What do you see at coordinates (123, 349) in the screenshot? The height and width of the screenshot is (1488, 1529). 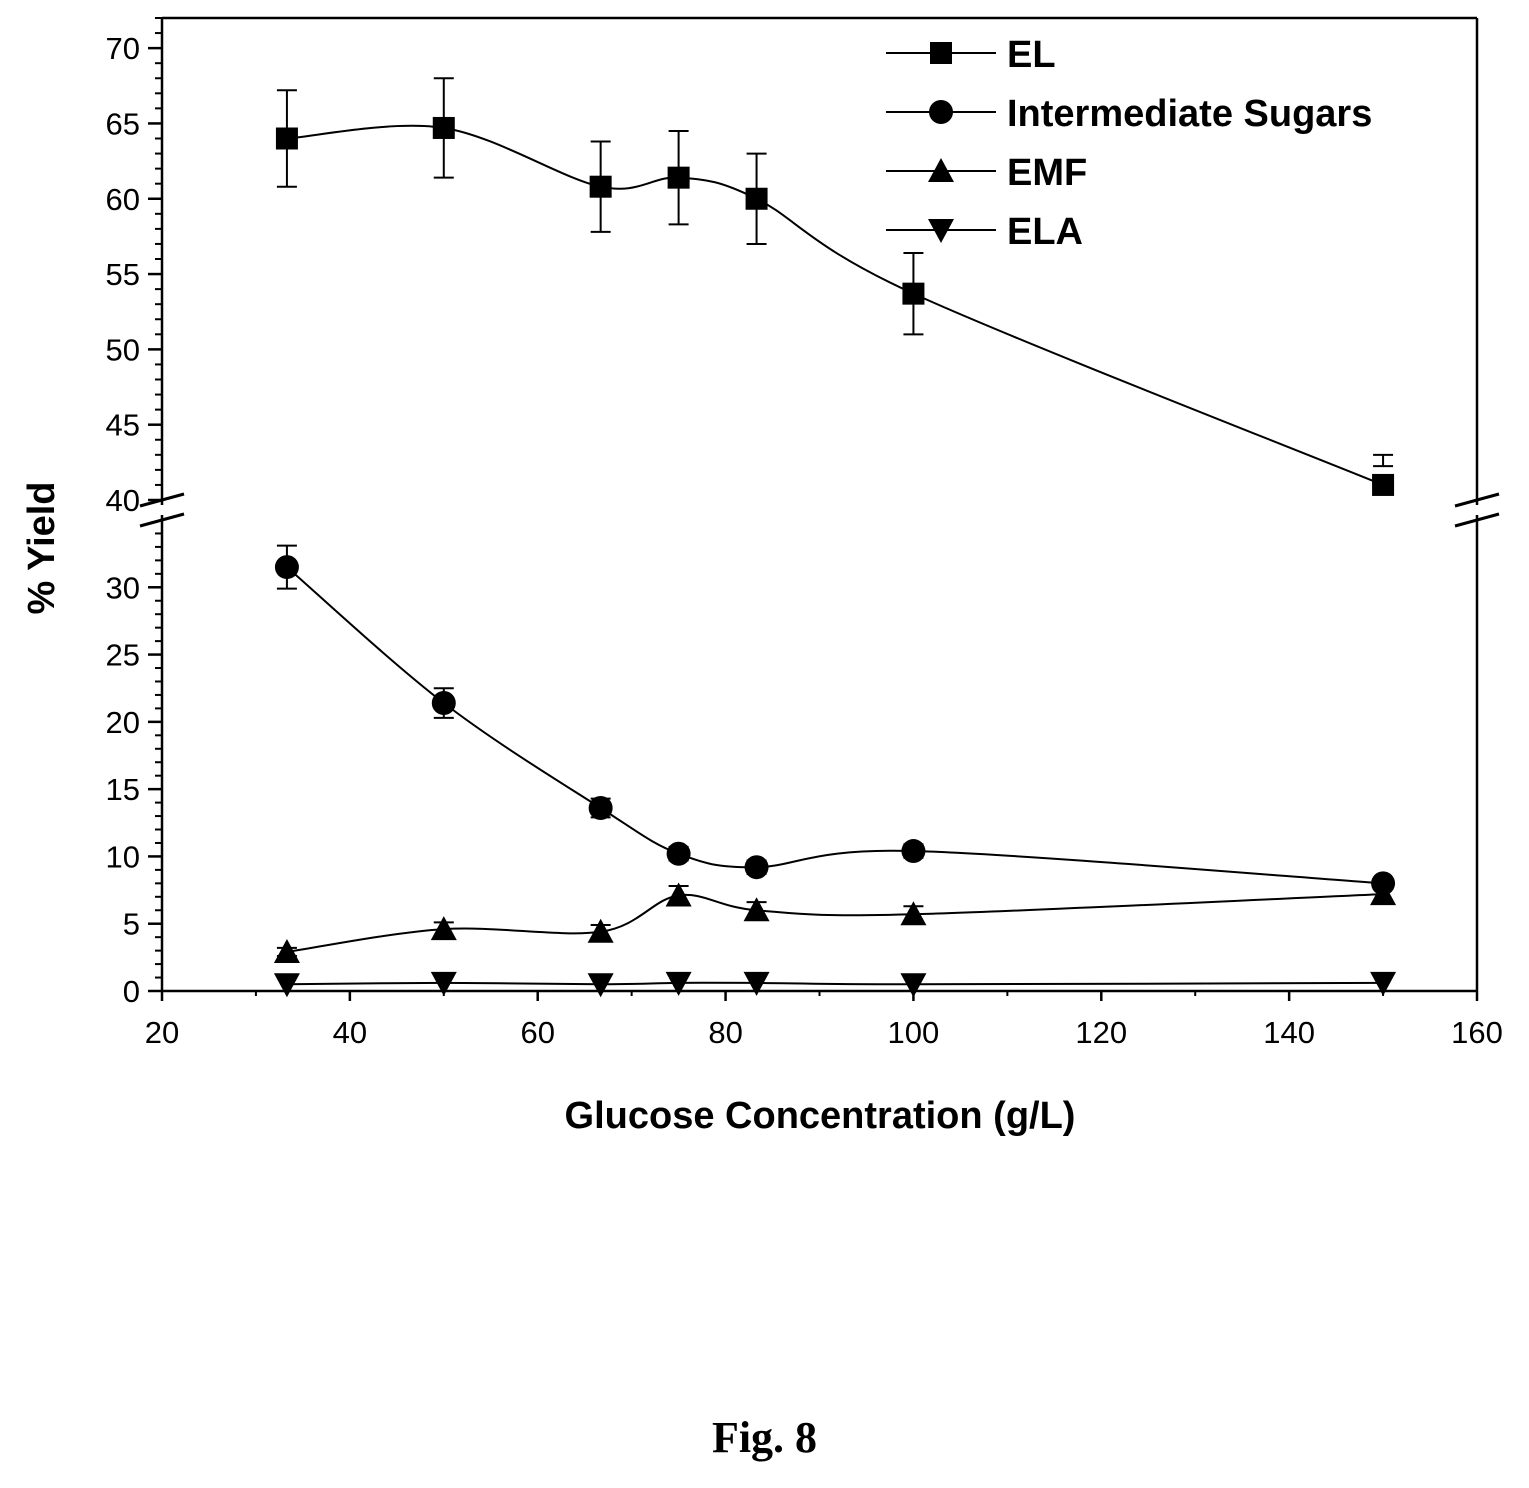 I see `y-tick-label: 50` at bounding box center [123, 349].